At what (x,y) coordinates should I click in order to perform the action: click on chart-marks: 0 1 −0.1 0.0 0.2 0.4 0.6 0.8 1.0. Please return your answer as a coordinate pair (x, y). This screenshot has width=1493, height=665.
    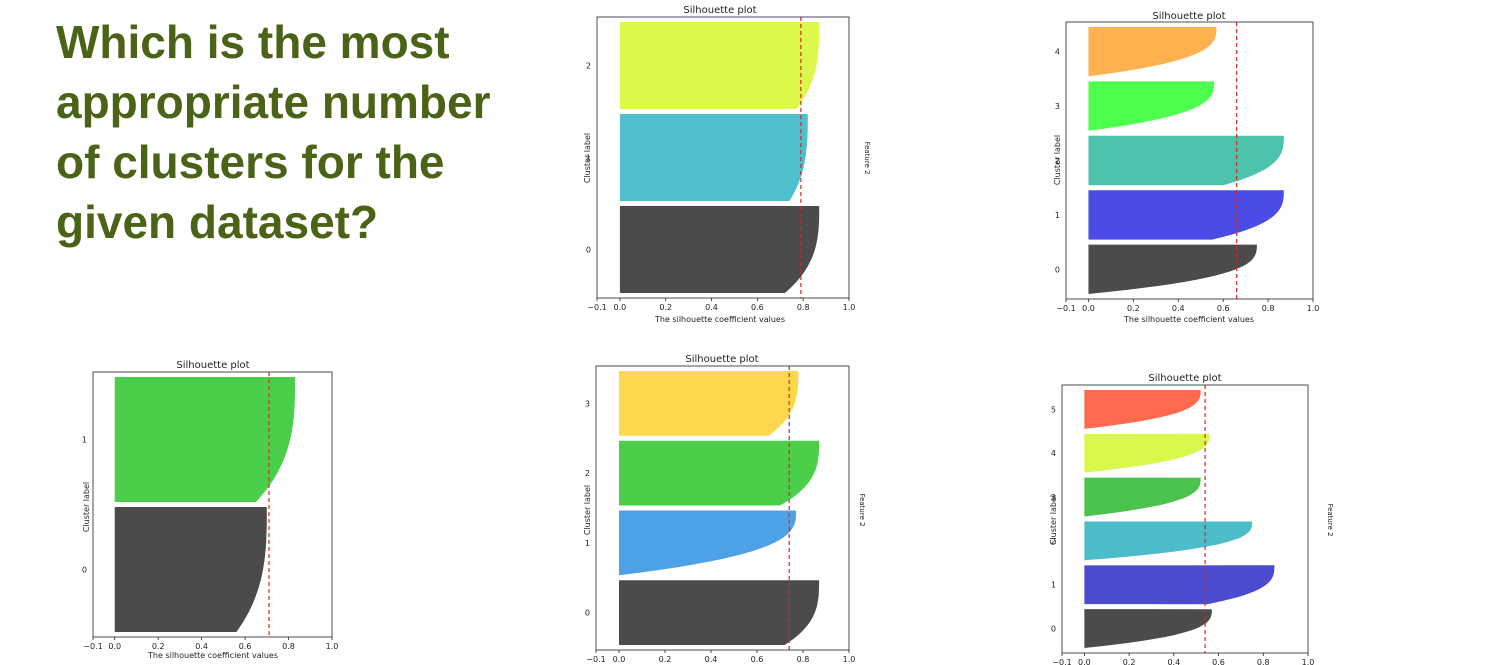
    Looking at the image, I should click on (210, 511).